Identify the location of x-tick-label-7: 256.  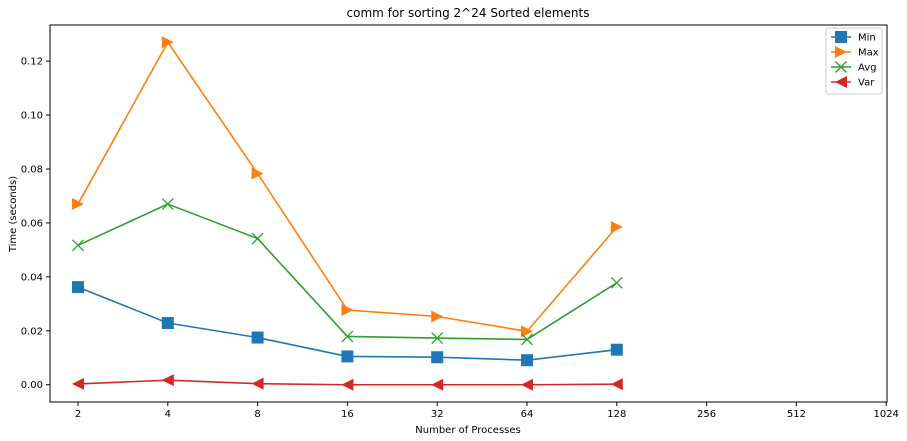
(706, 414).